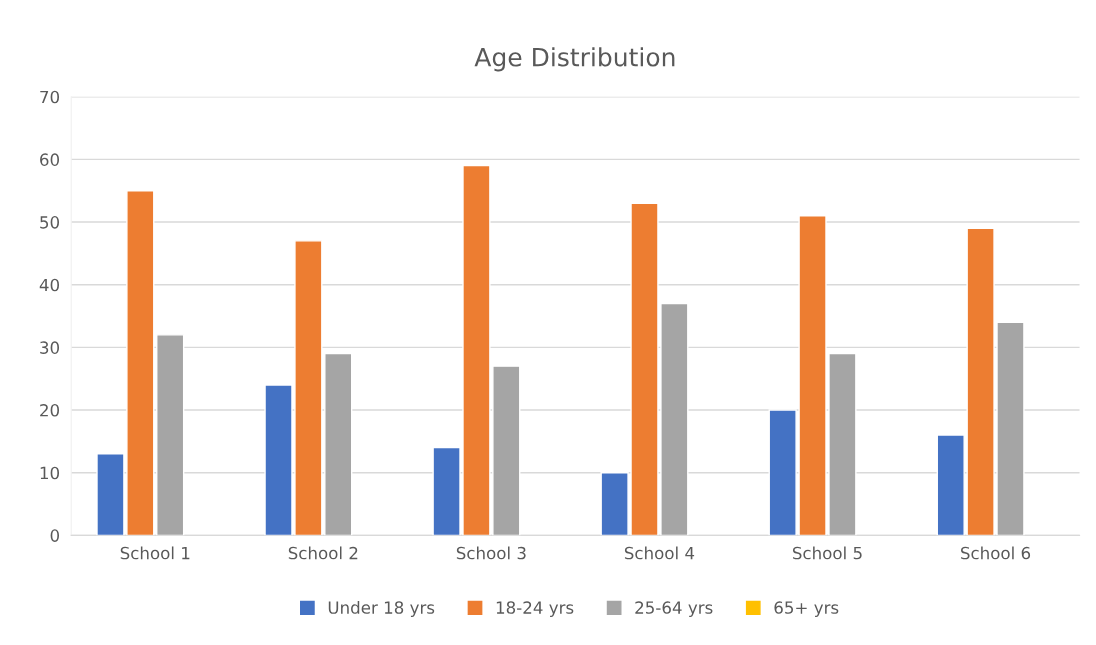 The image size is (1096, 645). What do you see at coordinates (49, 285) in the screenshot?
I see `y-tick-label: 40` at bounding box center [49, 285].